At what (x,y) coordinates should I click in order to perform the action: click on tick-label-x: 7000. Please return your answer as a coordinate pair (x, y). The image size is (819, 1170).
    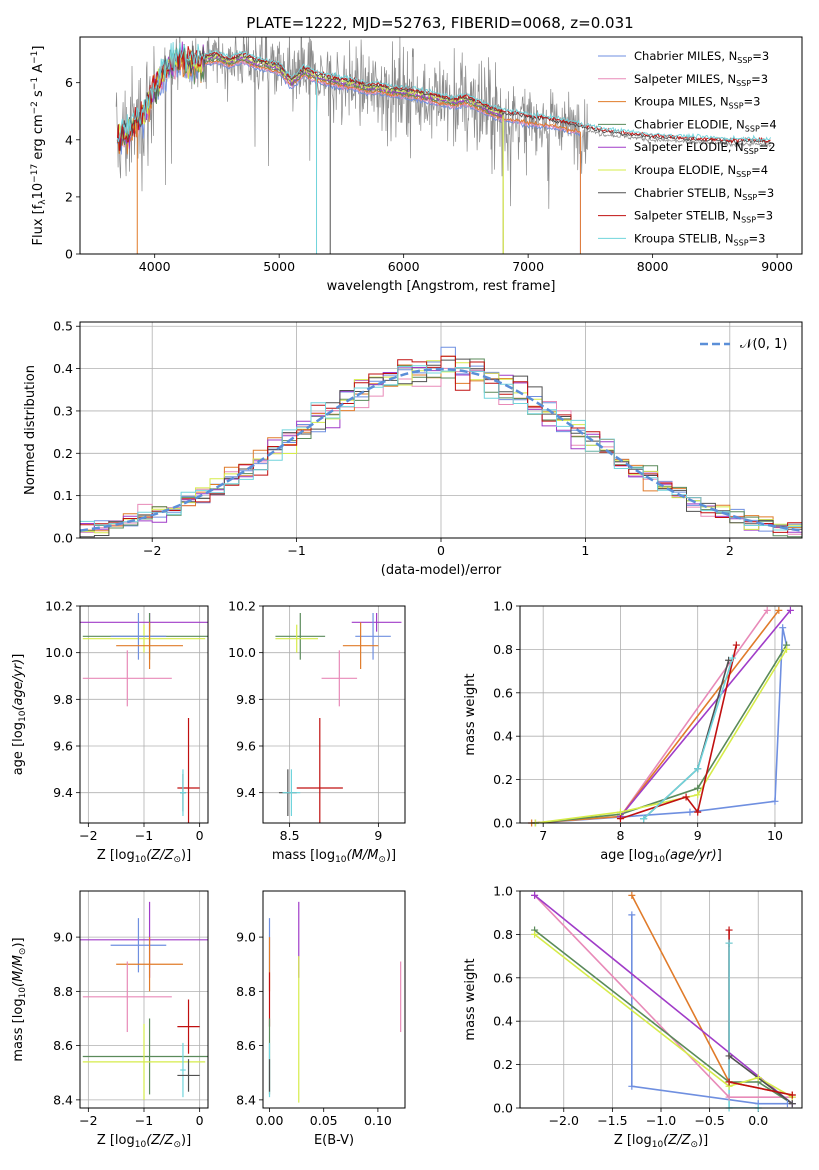
    Looking at the image, I should click on (528, 266).